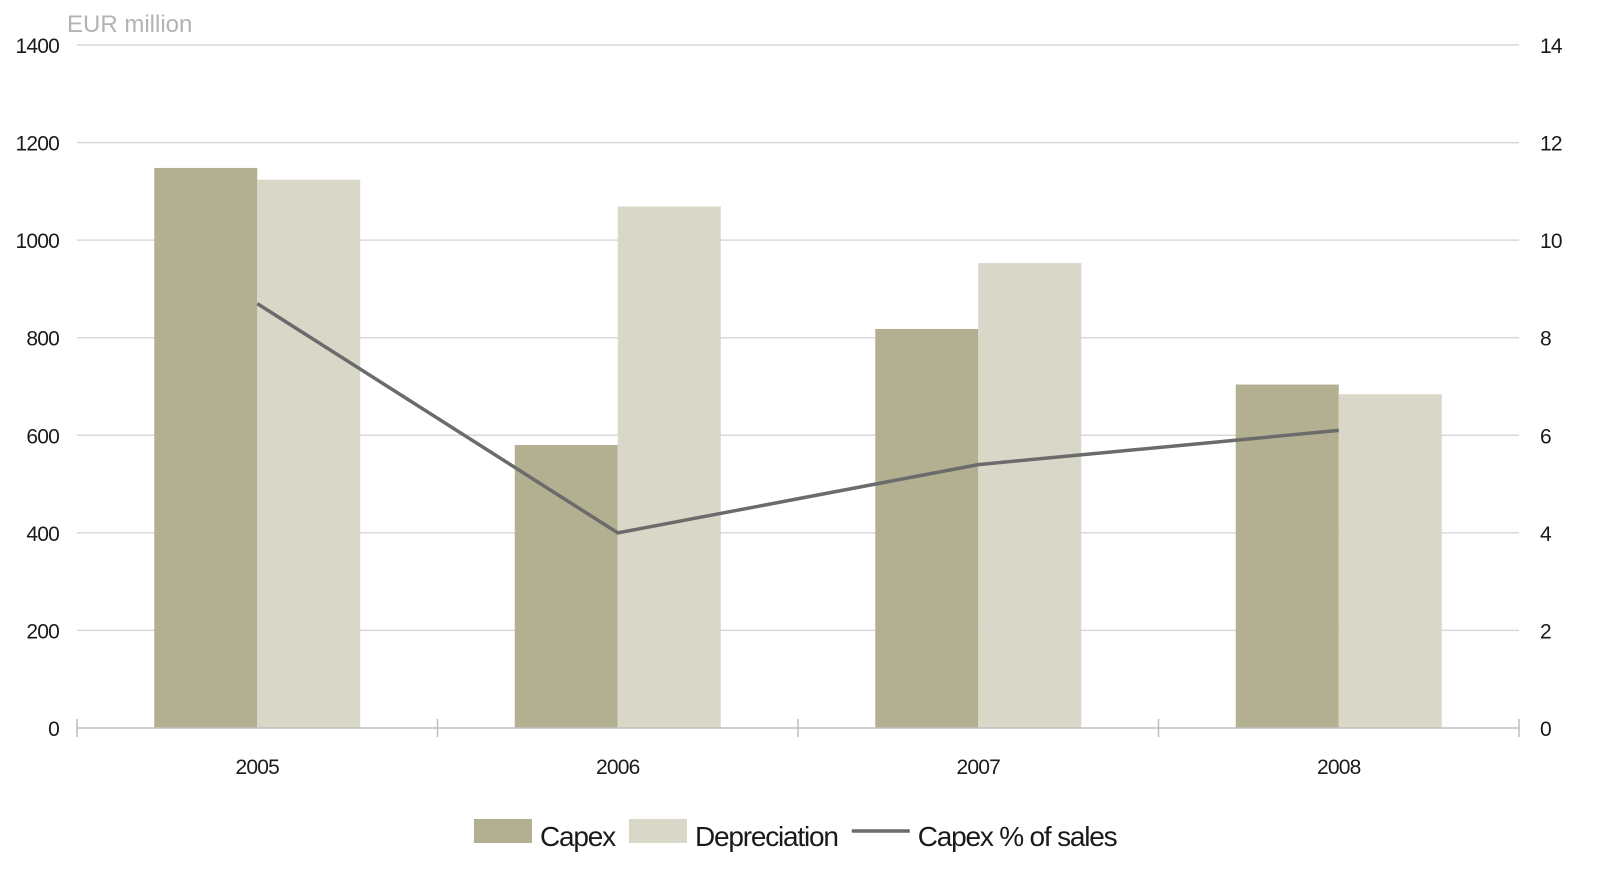 This screenshot has width=1603, height=878. What do you see at coordinates (257, 767) in the screenshot?
I see `x-tick-label: 2005` at bounding box center [257, 767].